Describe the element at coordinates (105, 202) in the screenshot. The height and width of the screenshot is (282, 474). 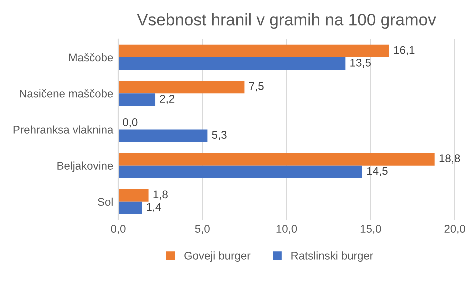
I see `y-tick-label: Sol` at that location.